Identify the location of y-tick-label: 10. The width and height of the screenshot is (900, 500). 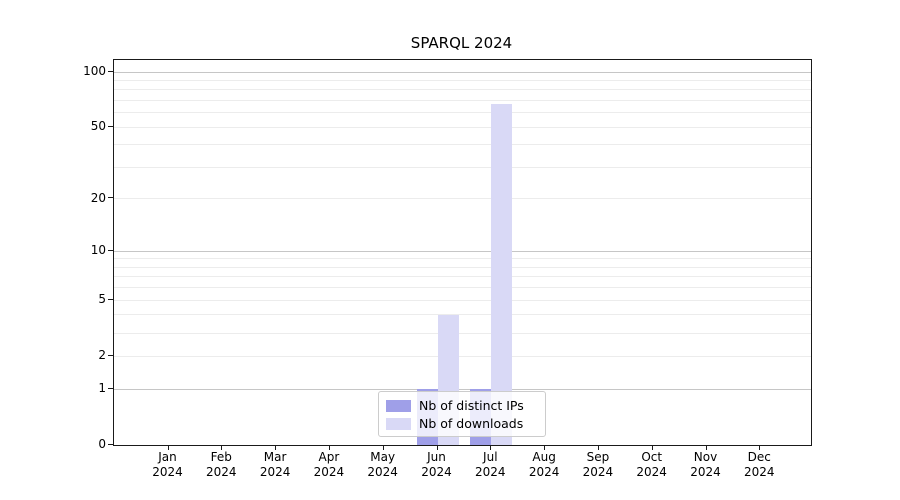
(98, 250).